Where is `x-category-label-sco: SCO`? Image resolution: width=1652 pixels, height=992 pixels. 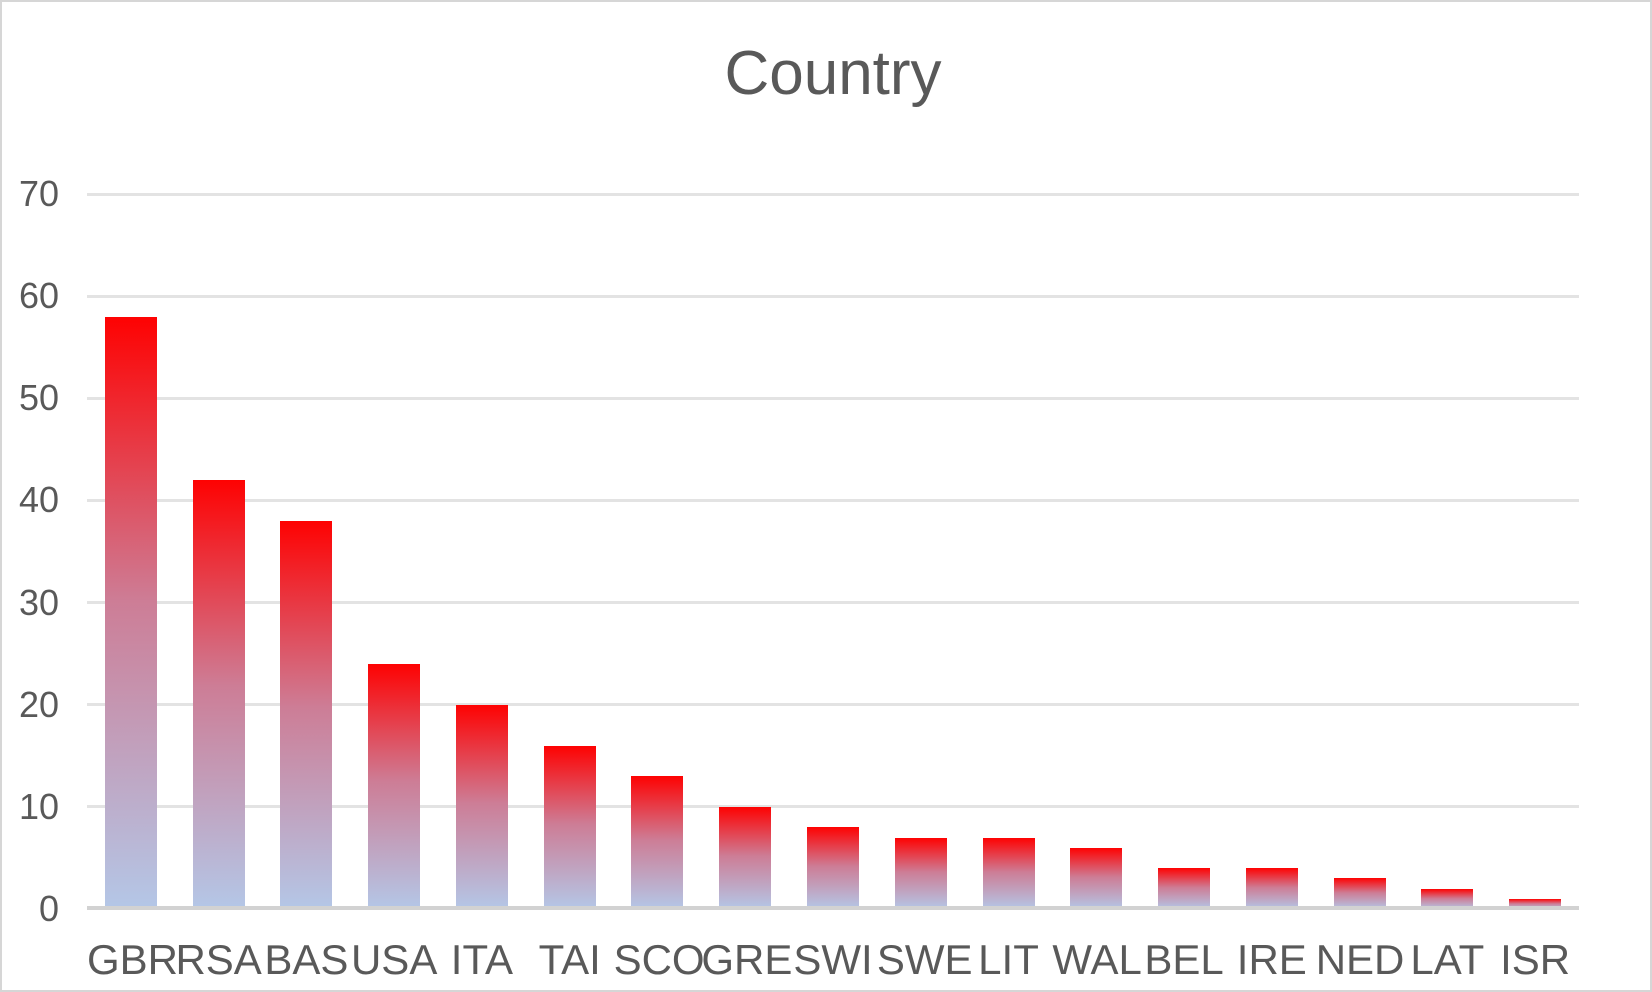 x-category-label-sco: SCO is located at coordinates (659, 959).